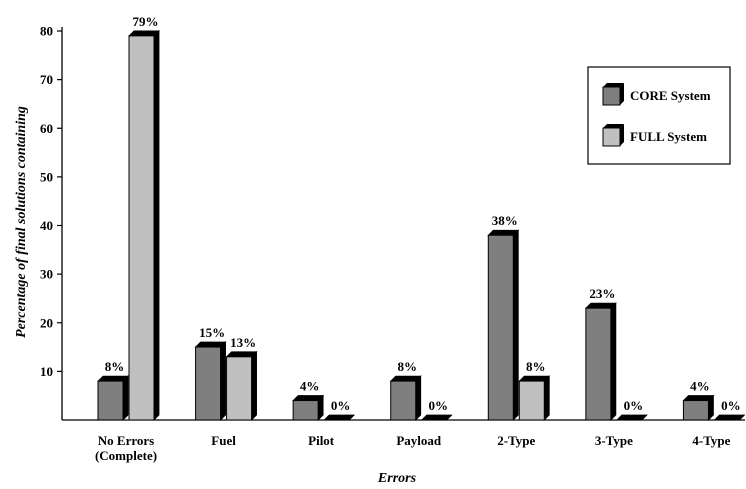  Describe the element at coordinates (243, 342) in the screenshot. I see `data-label: 13%` at that location.